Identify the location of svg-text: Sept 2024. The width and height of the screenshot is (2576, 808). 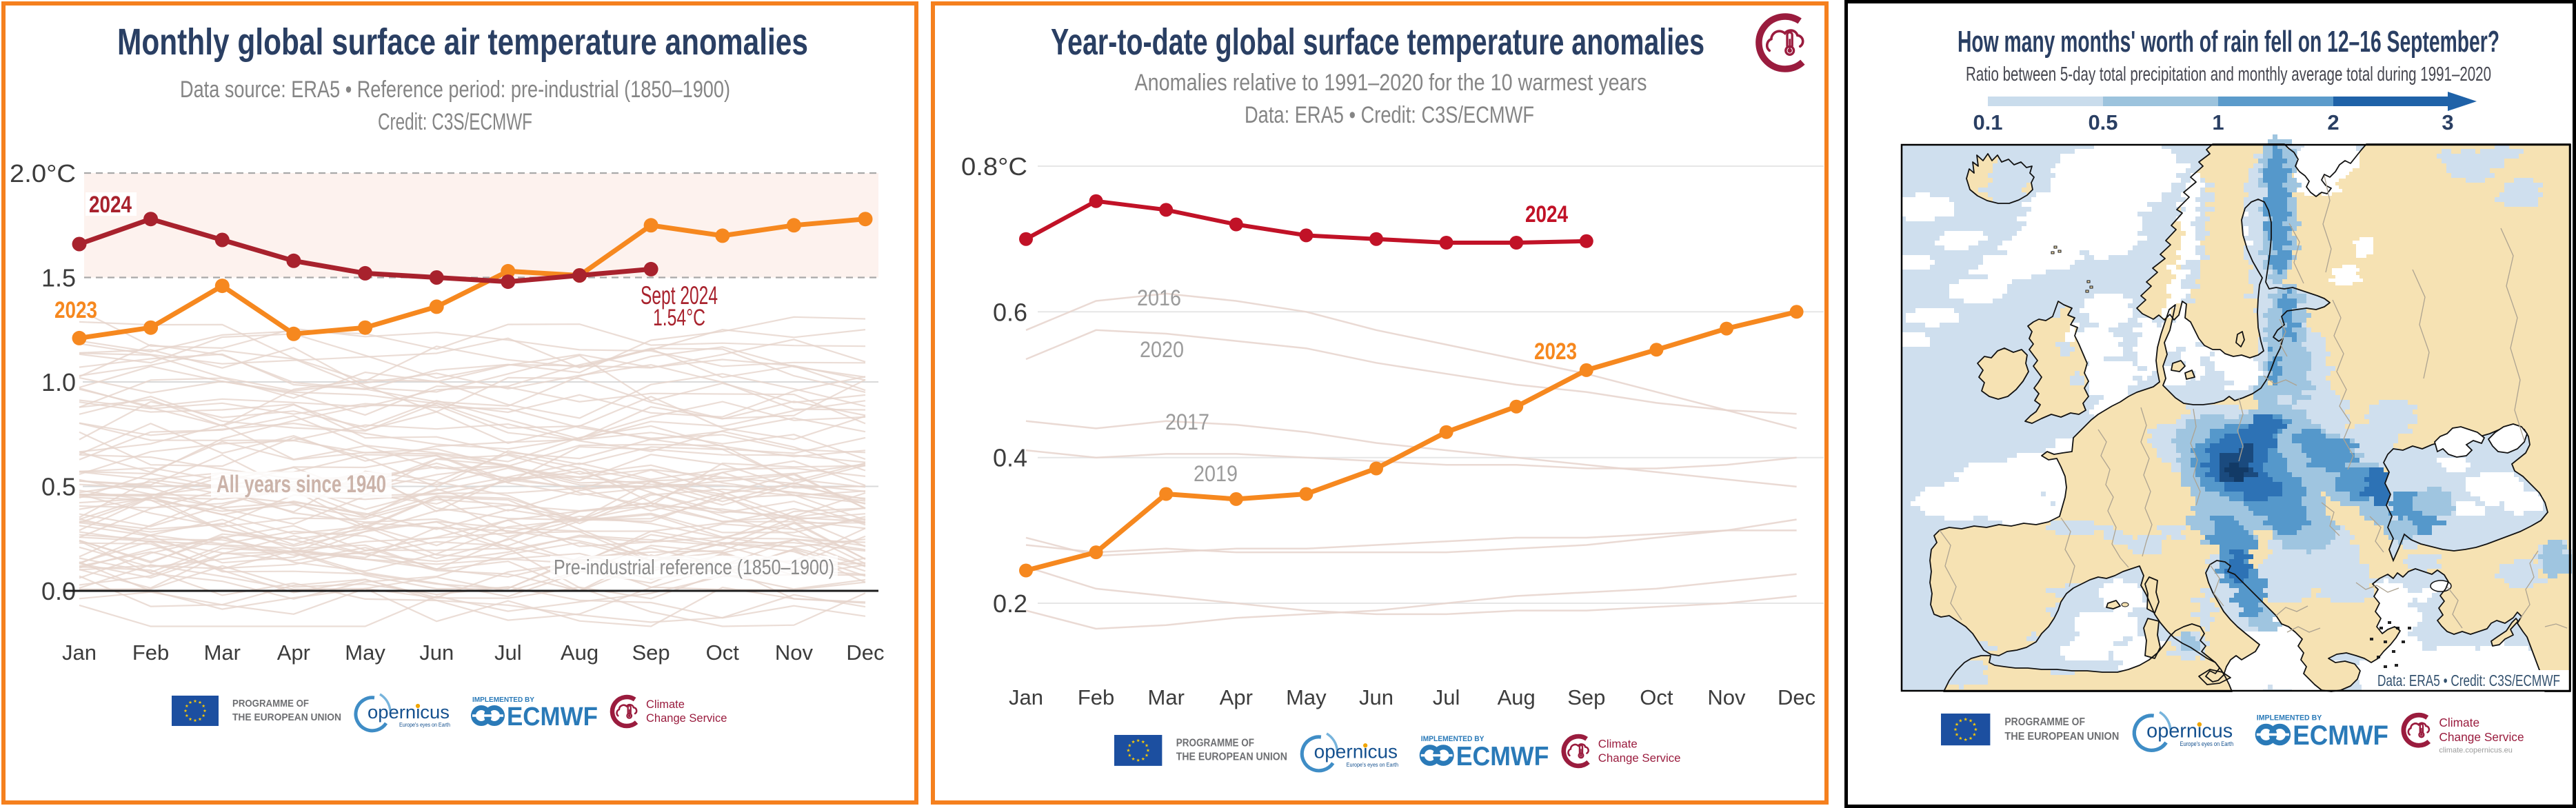
(679, 295).